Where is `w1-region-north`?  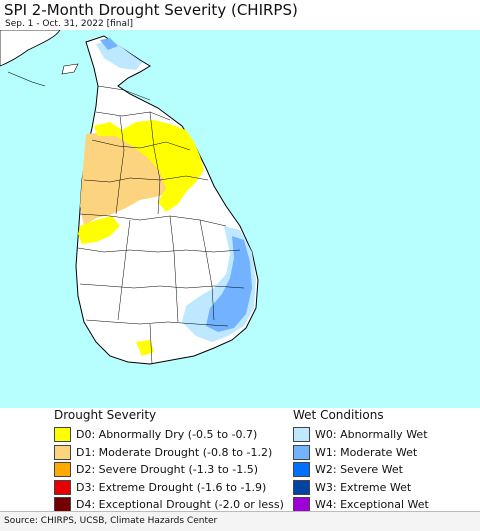 w1-region-north is located at coordinates (109, 44).